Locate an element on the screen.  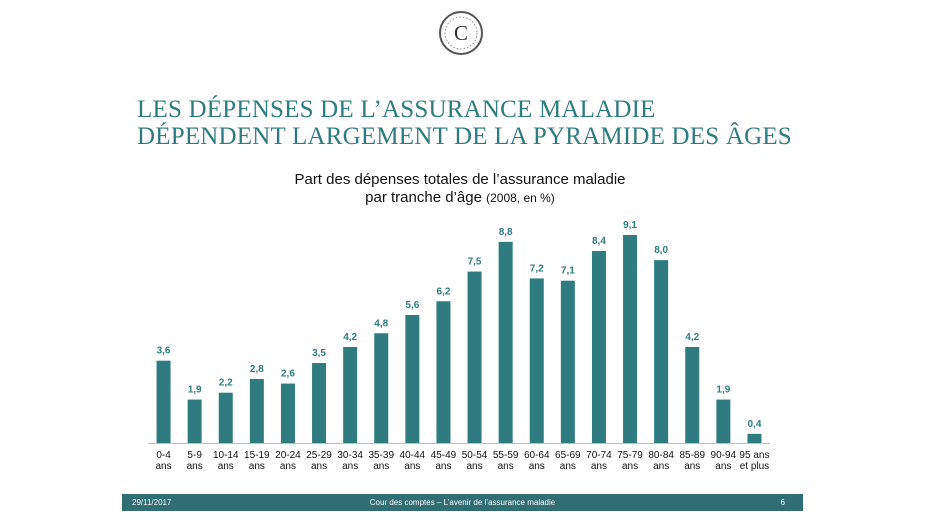
x-tick-label: 5-9 is located at coordinates (194, 455).